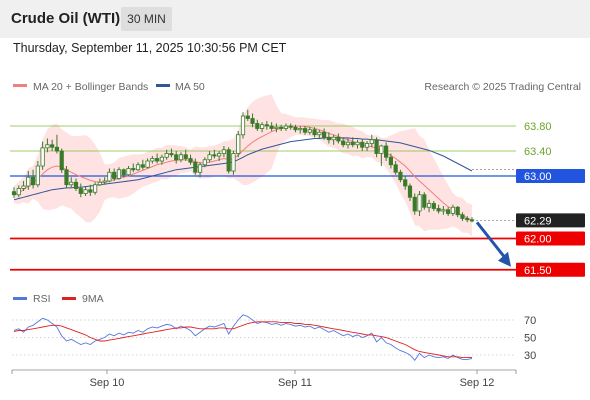  I want to click on level-labels: 63.80 63.40 63.00 62.29 62.00 61.50, so click(550, 199).